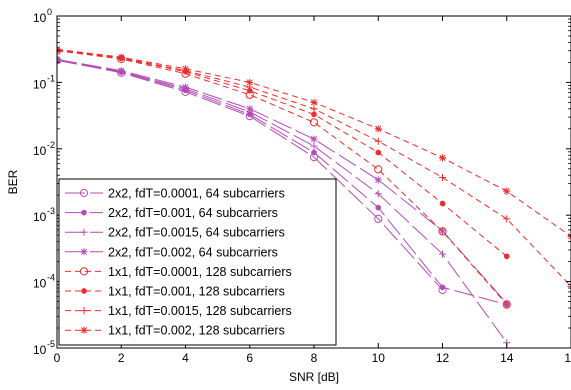 The image size is (571, 390). Describe the element at coordinates (314, 358) in the screenshot. I see `x-tick-label: 8` at that location.